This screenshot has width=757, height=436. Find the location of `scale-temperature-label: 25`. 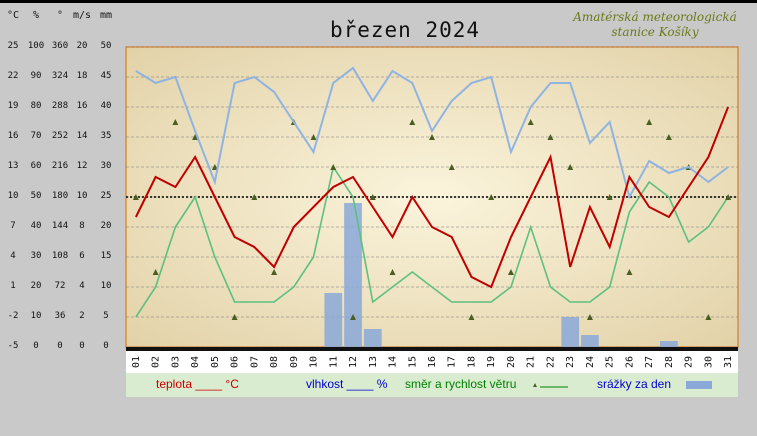

scale-temperature-label: 25 is located at coordinates (13, 46).